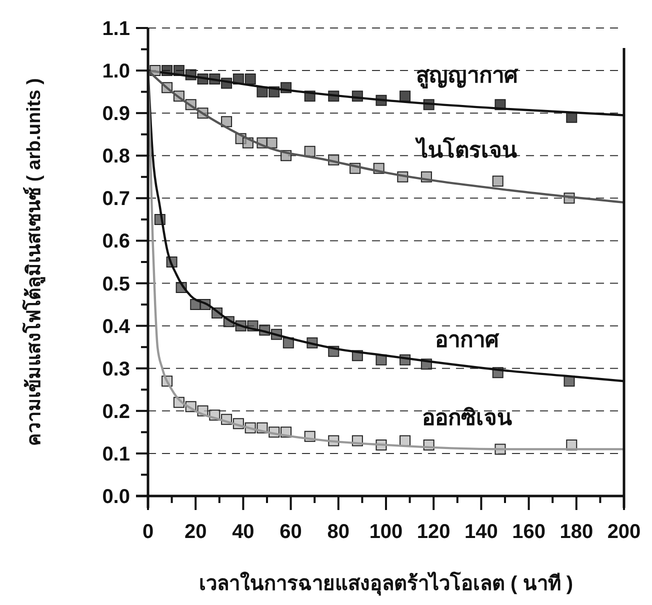 The image size is (652, 605). I want to click on series-label: สูญญากาศ, so click(467, 76).